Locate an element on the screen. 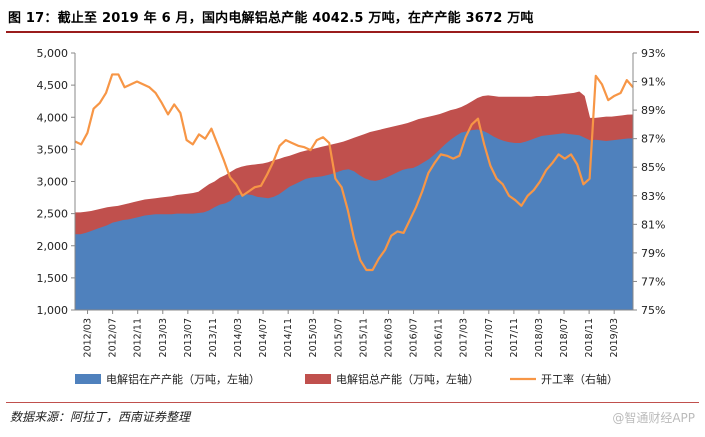  x-tick-label: 2016/07 is located at coordinates (414, 337).